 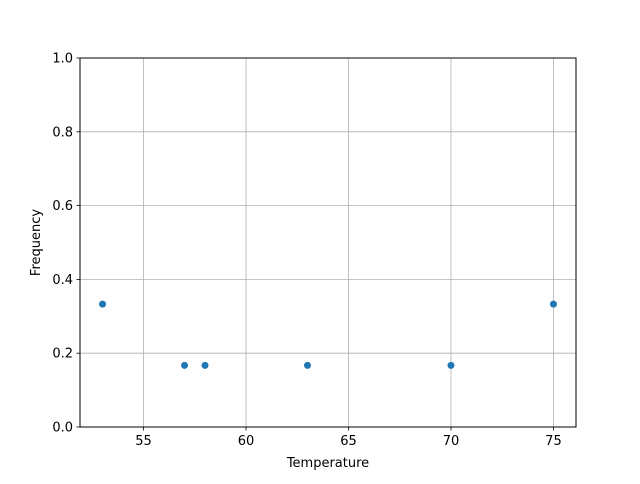 What do you see at coordinates (62, 132) in the screenshot?
I see `y-tick-label: 0.8` at bounding box center [62, 132].